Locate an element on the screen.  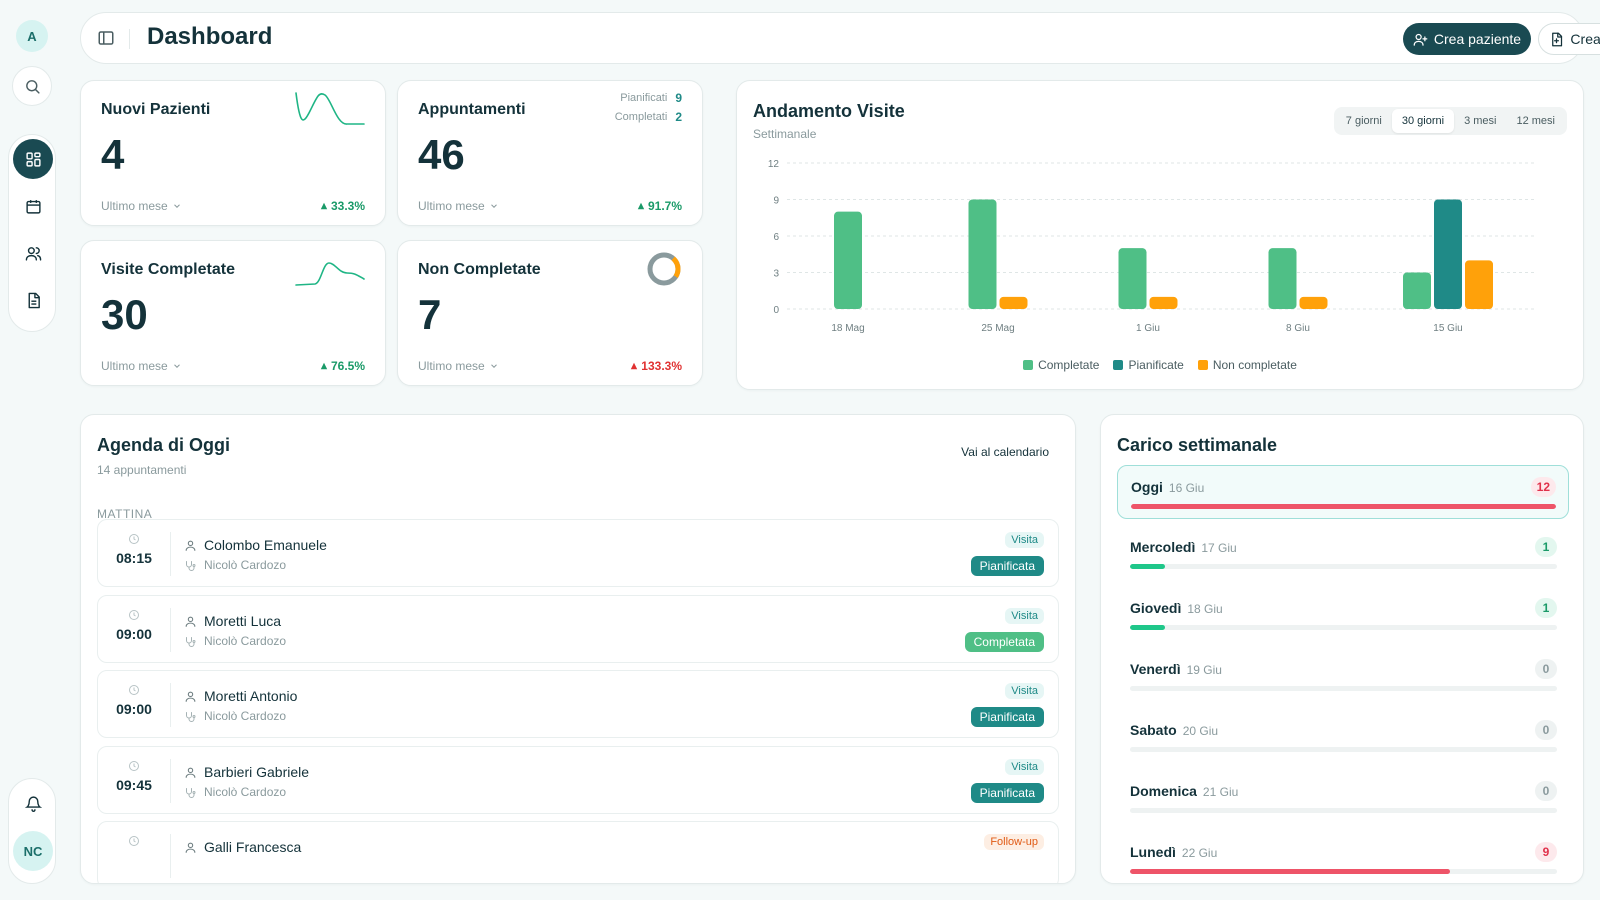
stat-card-new-patients: Nuovi Pazienti 4 Ultimo mese 33.3% is located at coordinates (233, 153).